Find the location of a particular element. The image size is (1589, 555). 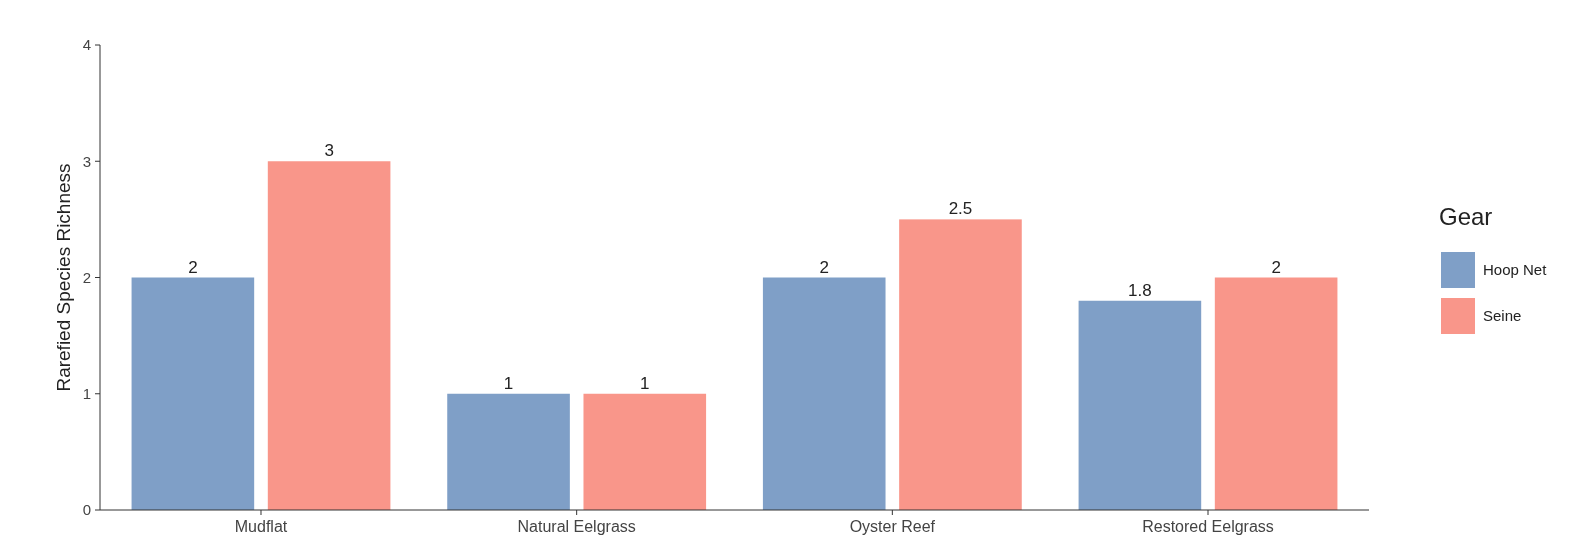

y-axis-title: Rarefied Species Richness is located at coordinates (63, 277).